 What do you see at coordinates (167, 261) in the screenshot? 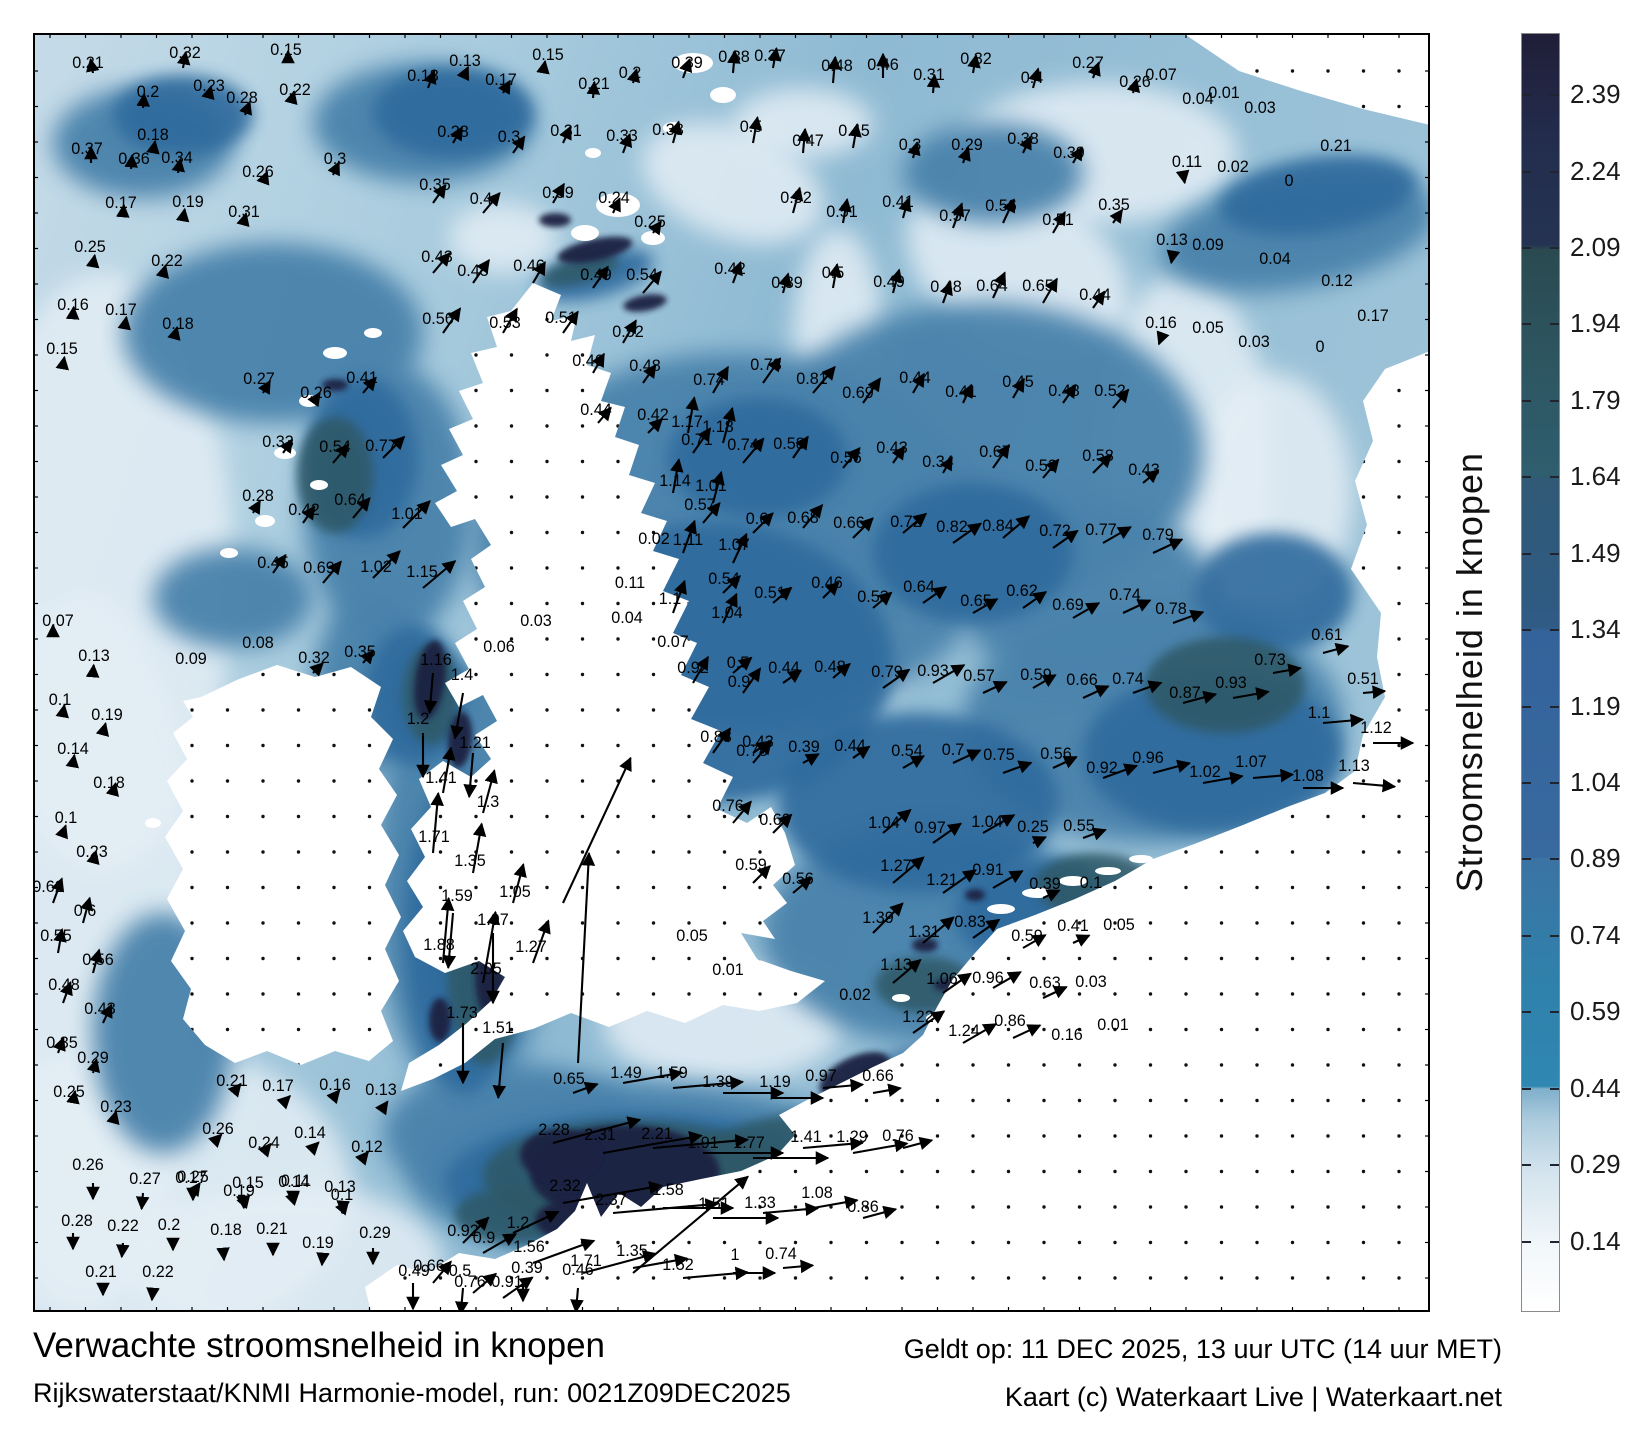
I see `current-value-label: 0.22` at bounding box center [167, 261].